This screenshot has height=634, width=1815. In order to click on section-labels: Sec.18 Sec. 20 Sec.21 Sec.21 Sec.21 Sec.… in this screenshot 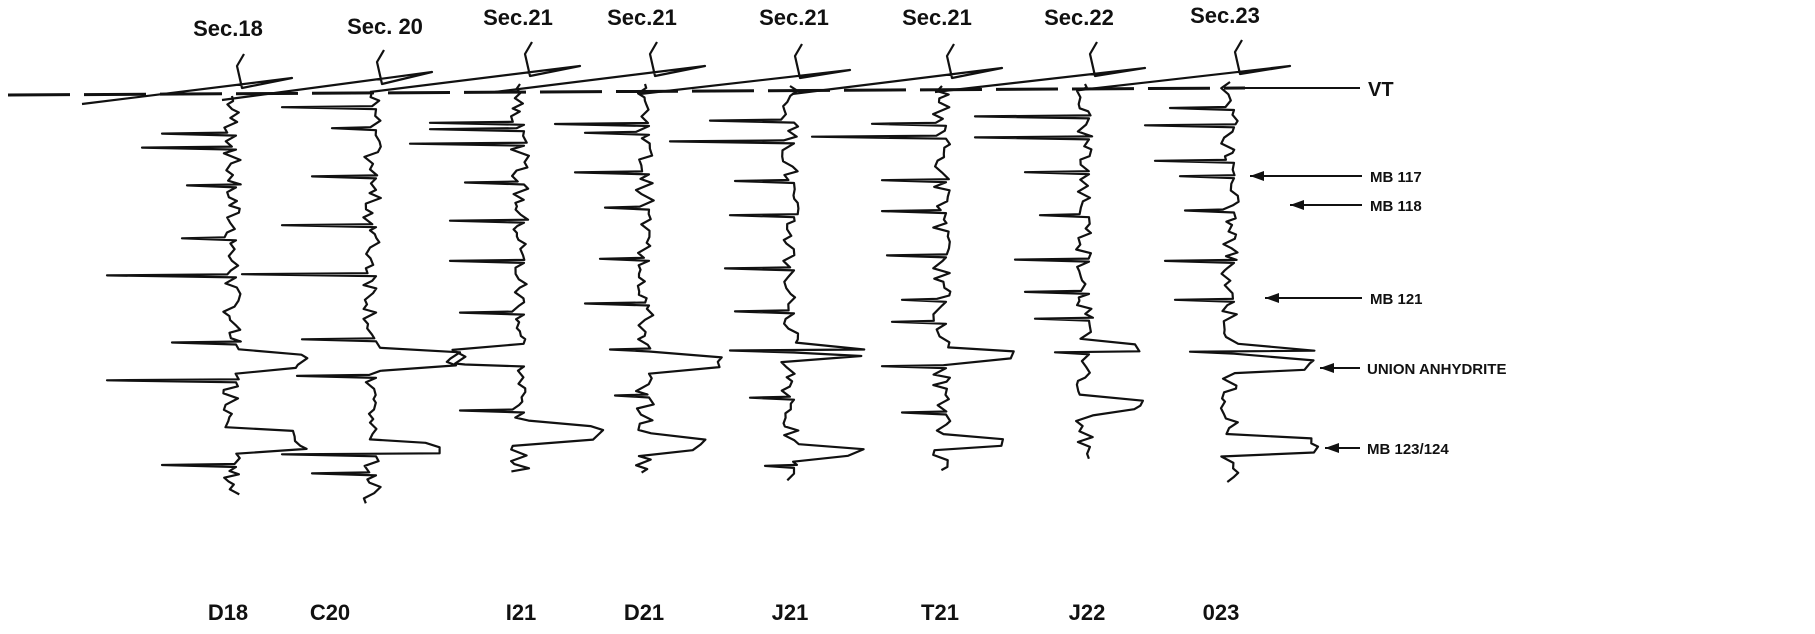, I will do `click(726, 22)`.